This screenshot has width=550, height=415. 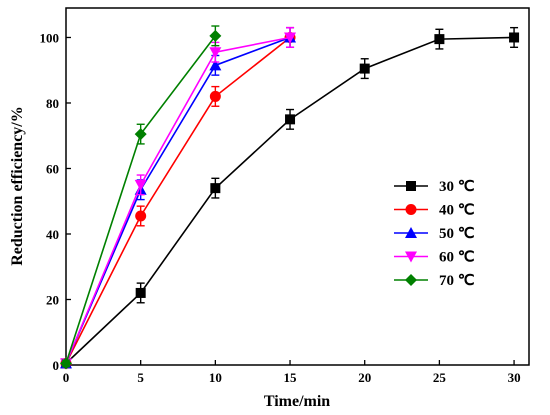 What do you see at coordinates (457, 211) in the screenshot?
I see `legend-label: 40 ℃` at bounding box center [457, 211].